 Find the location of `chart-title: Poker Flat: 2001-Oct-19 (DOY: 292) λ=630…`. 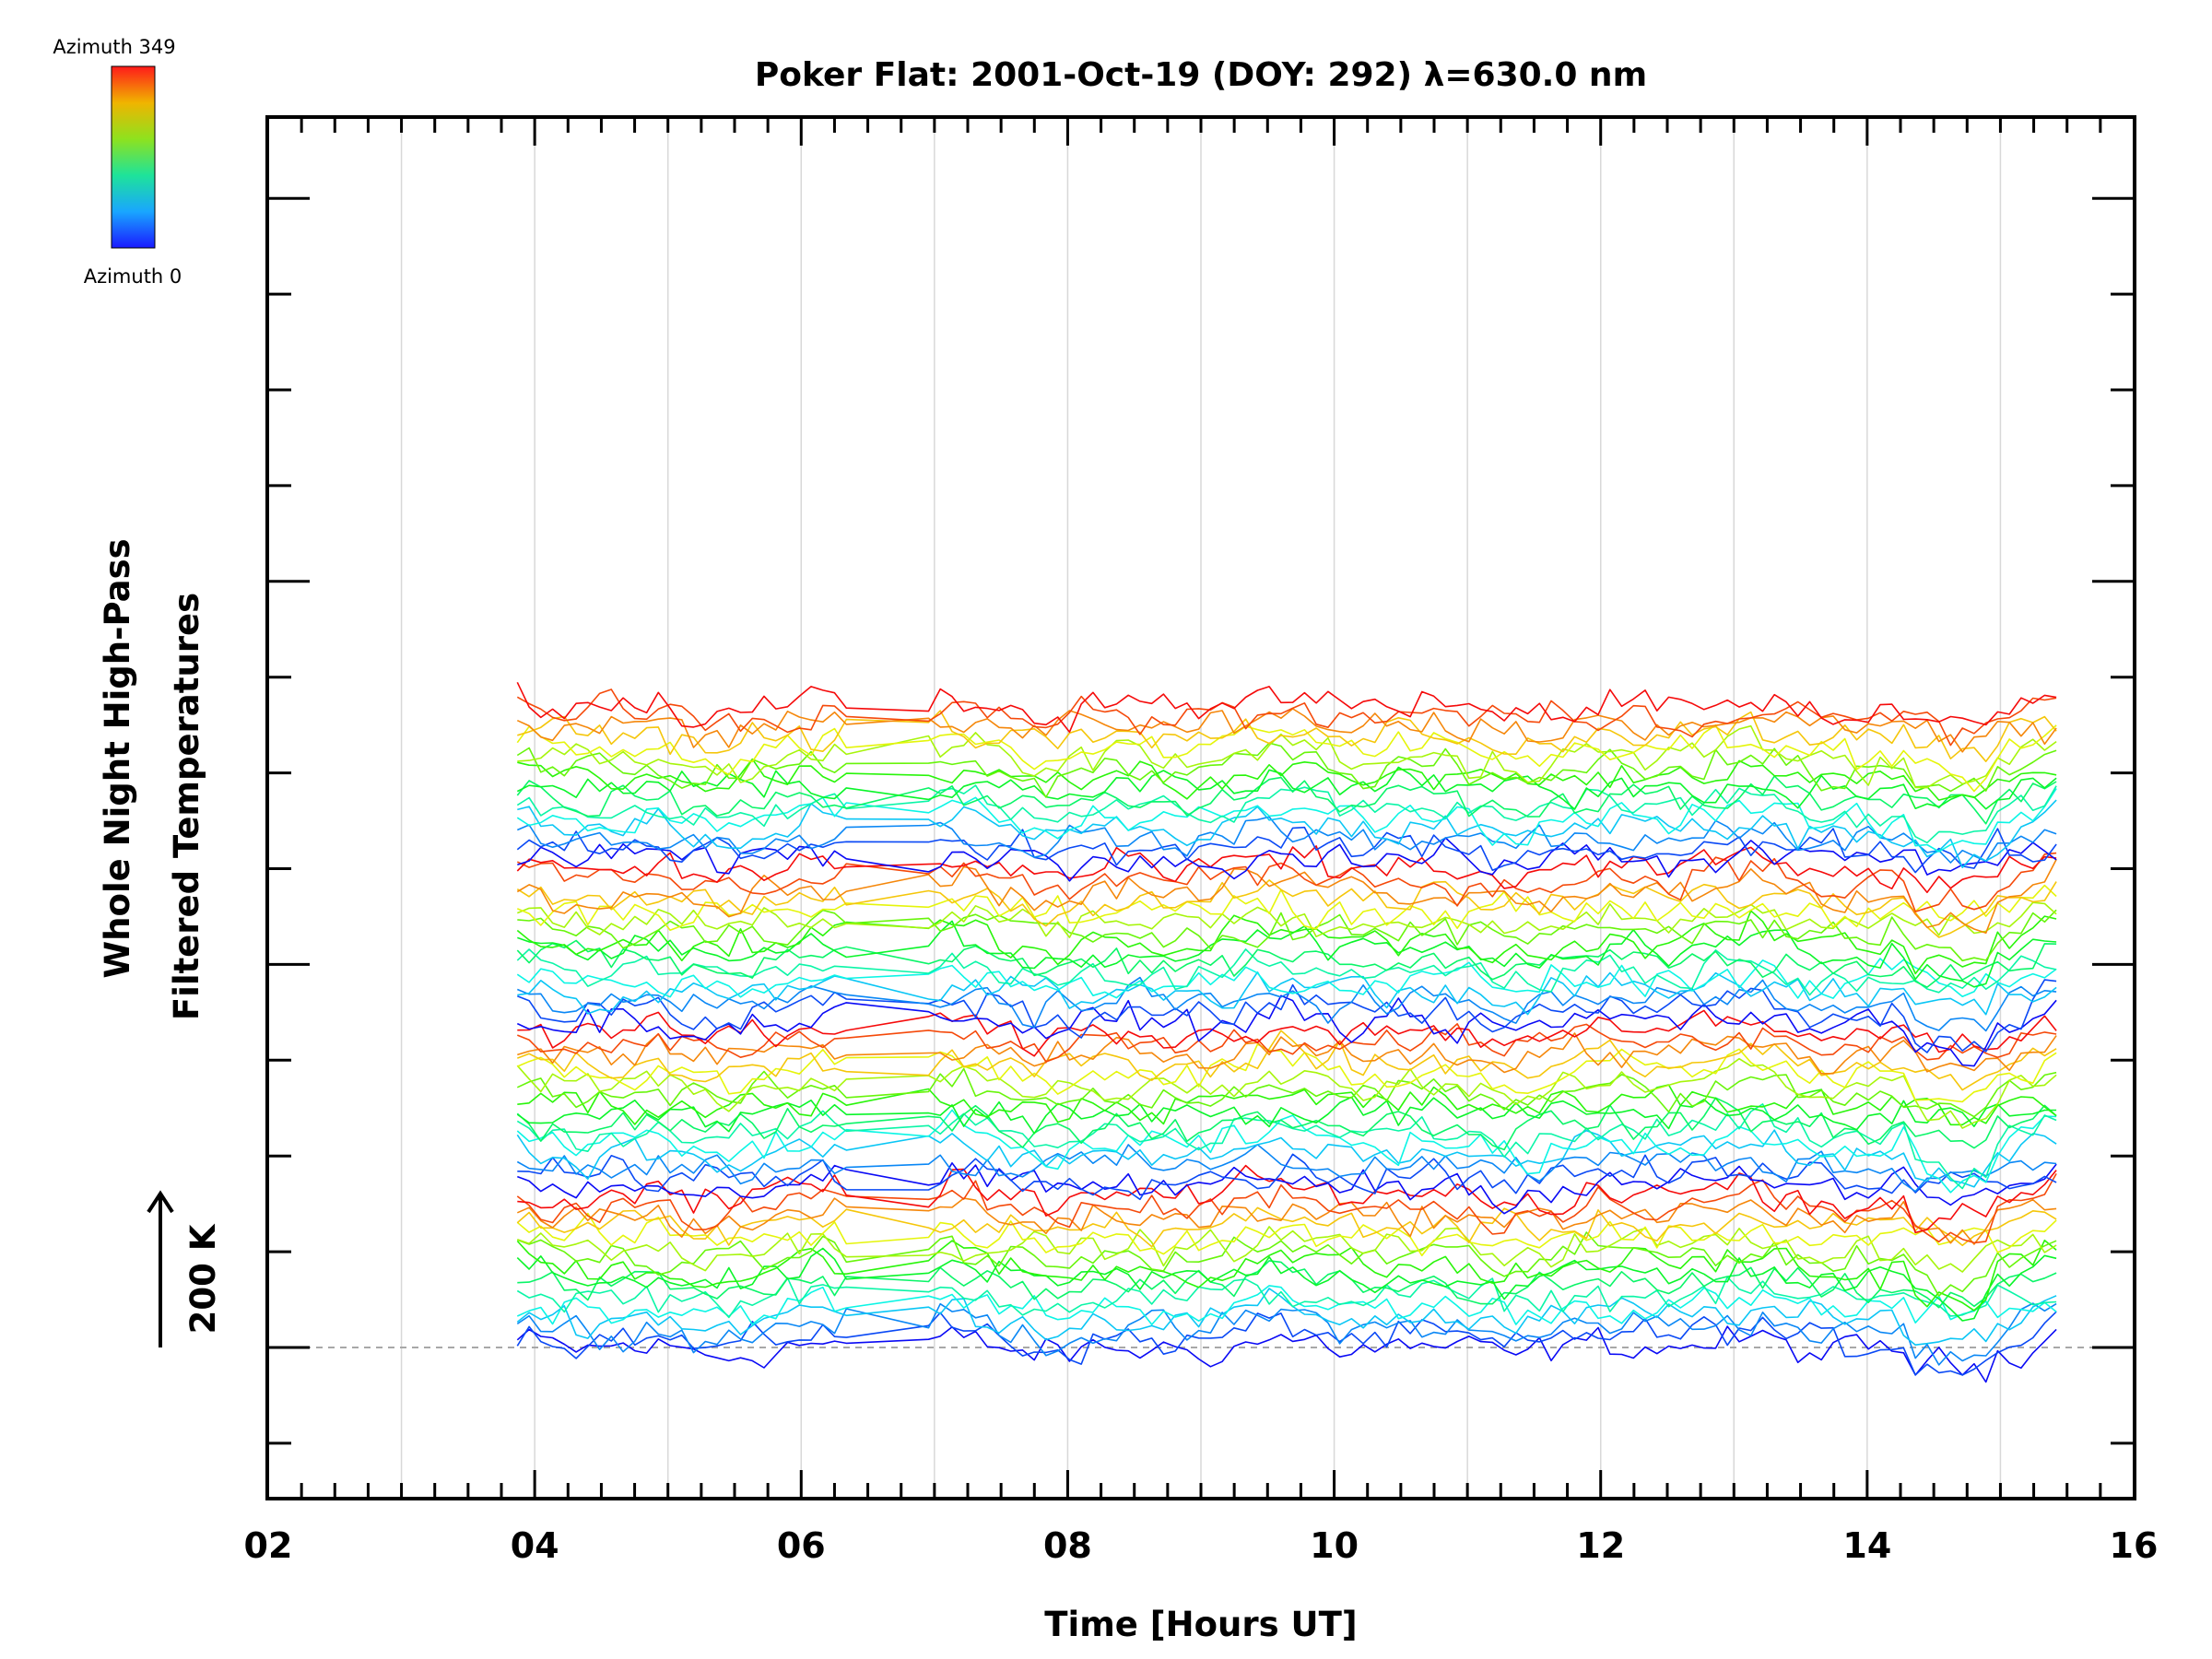

chart-title: Poker Flat: 2001-Oct-19 (DOY: 292) λ=630… is located at coordinates (1201, 75).